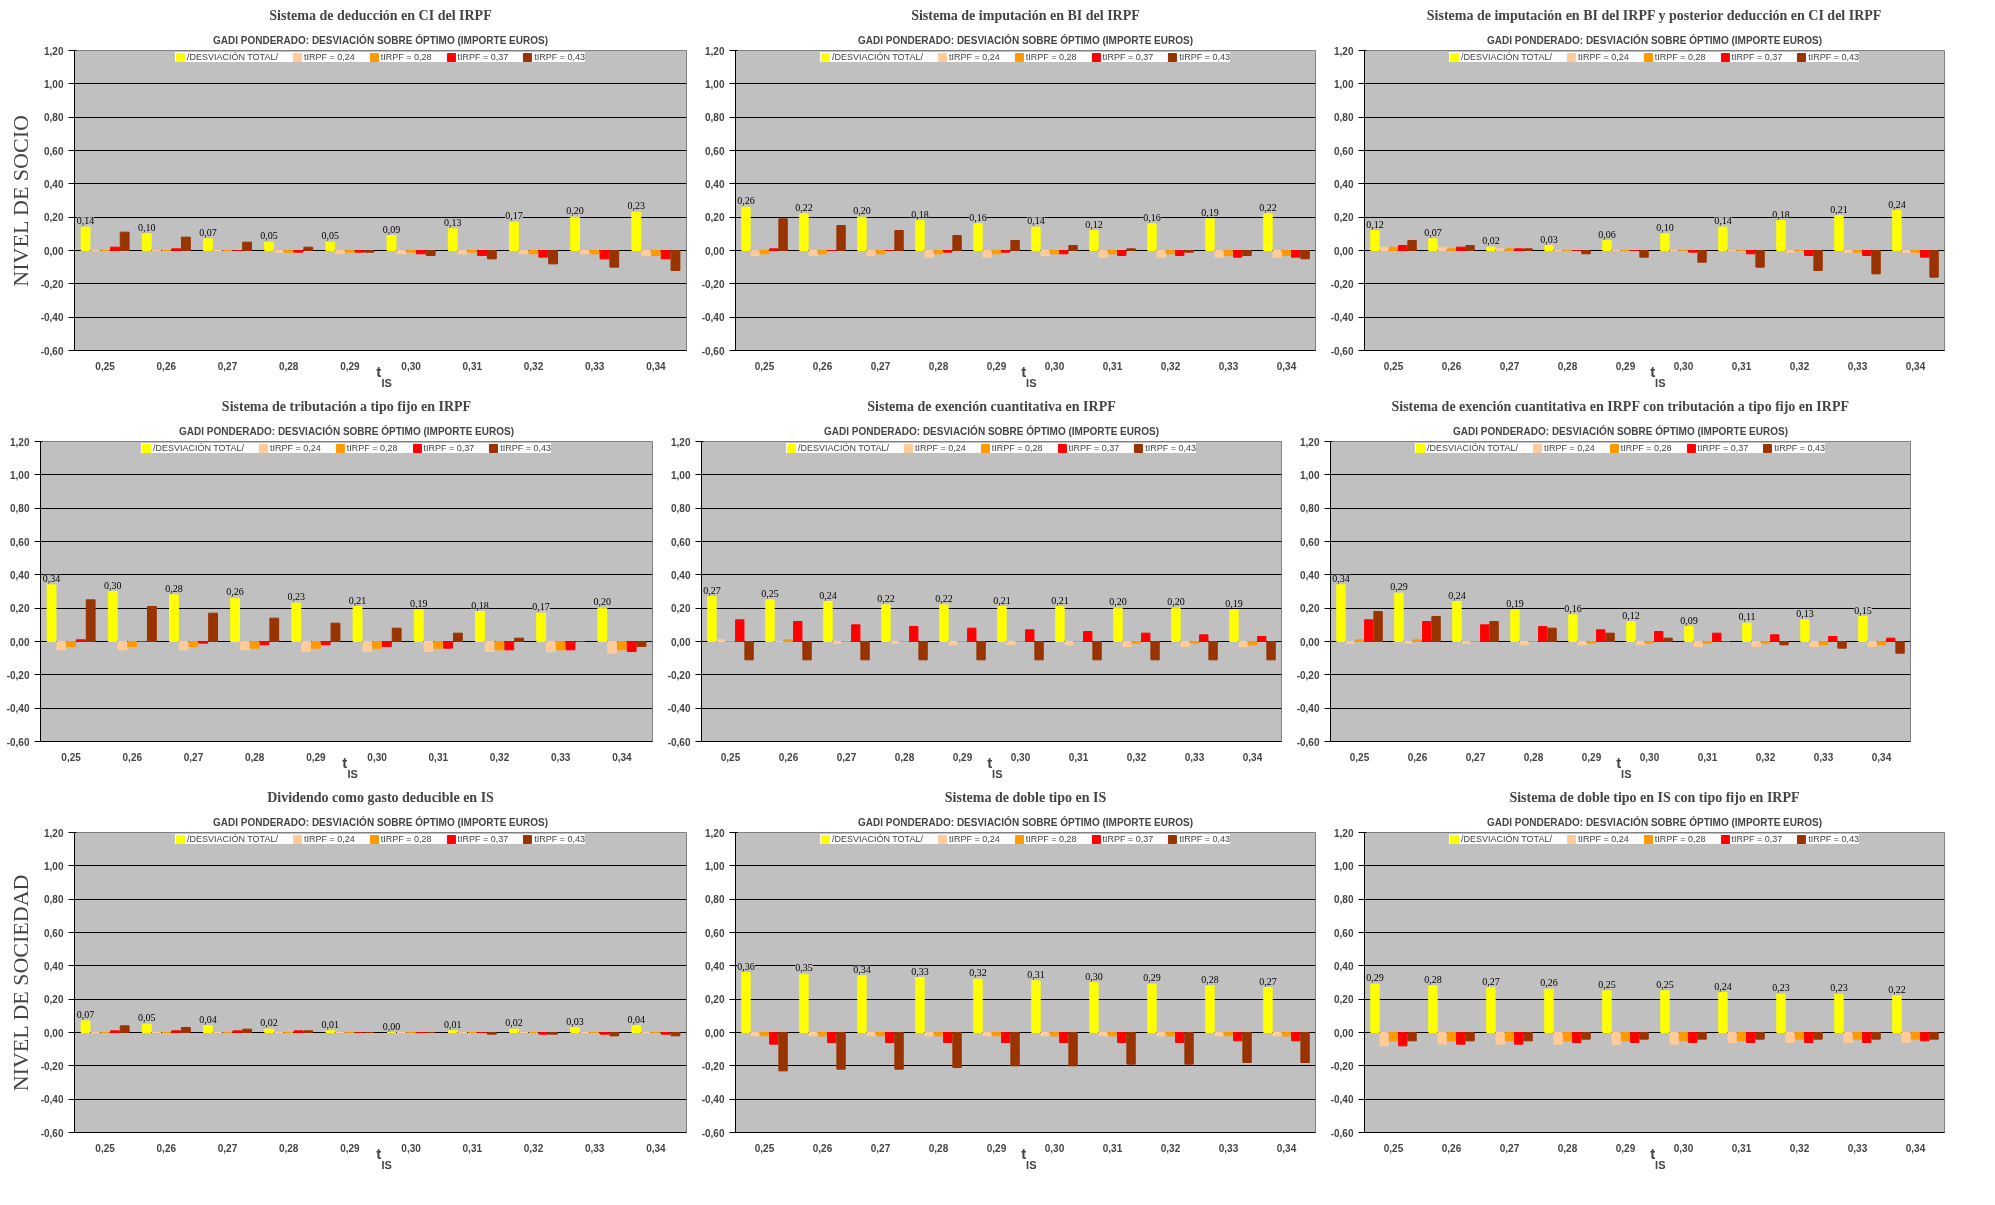 Image resolution: width=1995 pixels, height=1205 pixels. What do you see at coordinates (978, 973) in the screenshot?
I see `data-label: 0,32` at bounding box center [978, 973].